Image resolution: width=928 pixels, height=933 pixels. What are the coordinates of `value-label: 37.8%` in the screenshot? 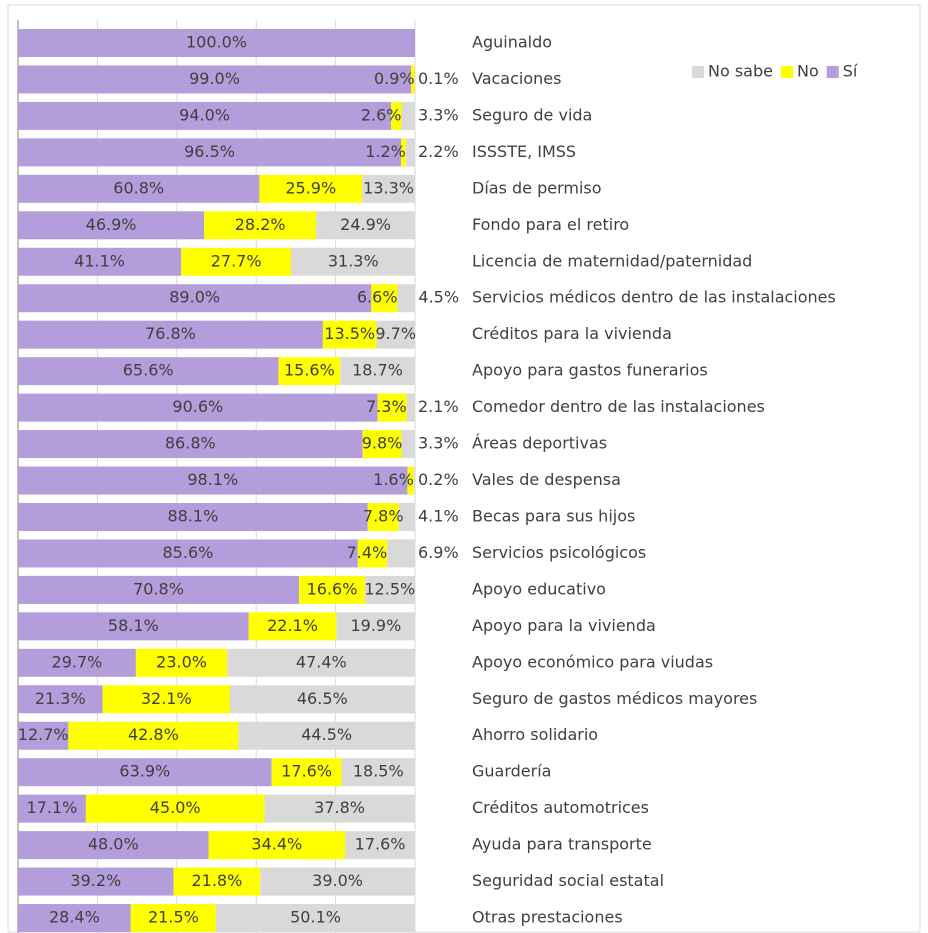 It's located at (339, 807).